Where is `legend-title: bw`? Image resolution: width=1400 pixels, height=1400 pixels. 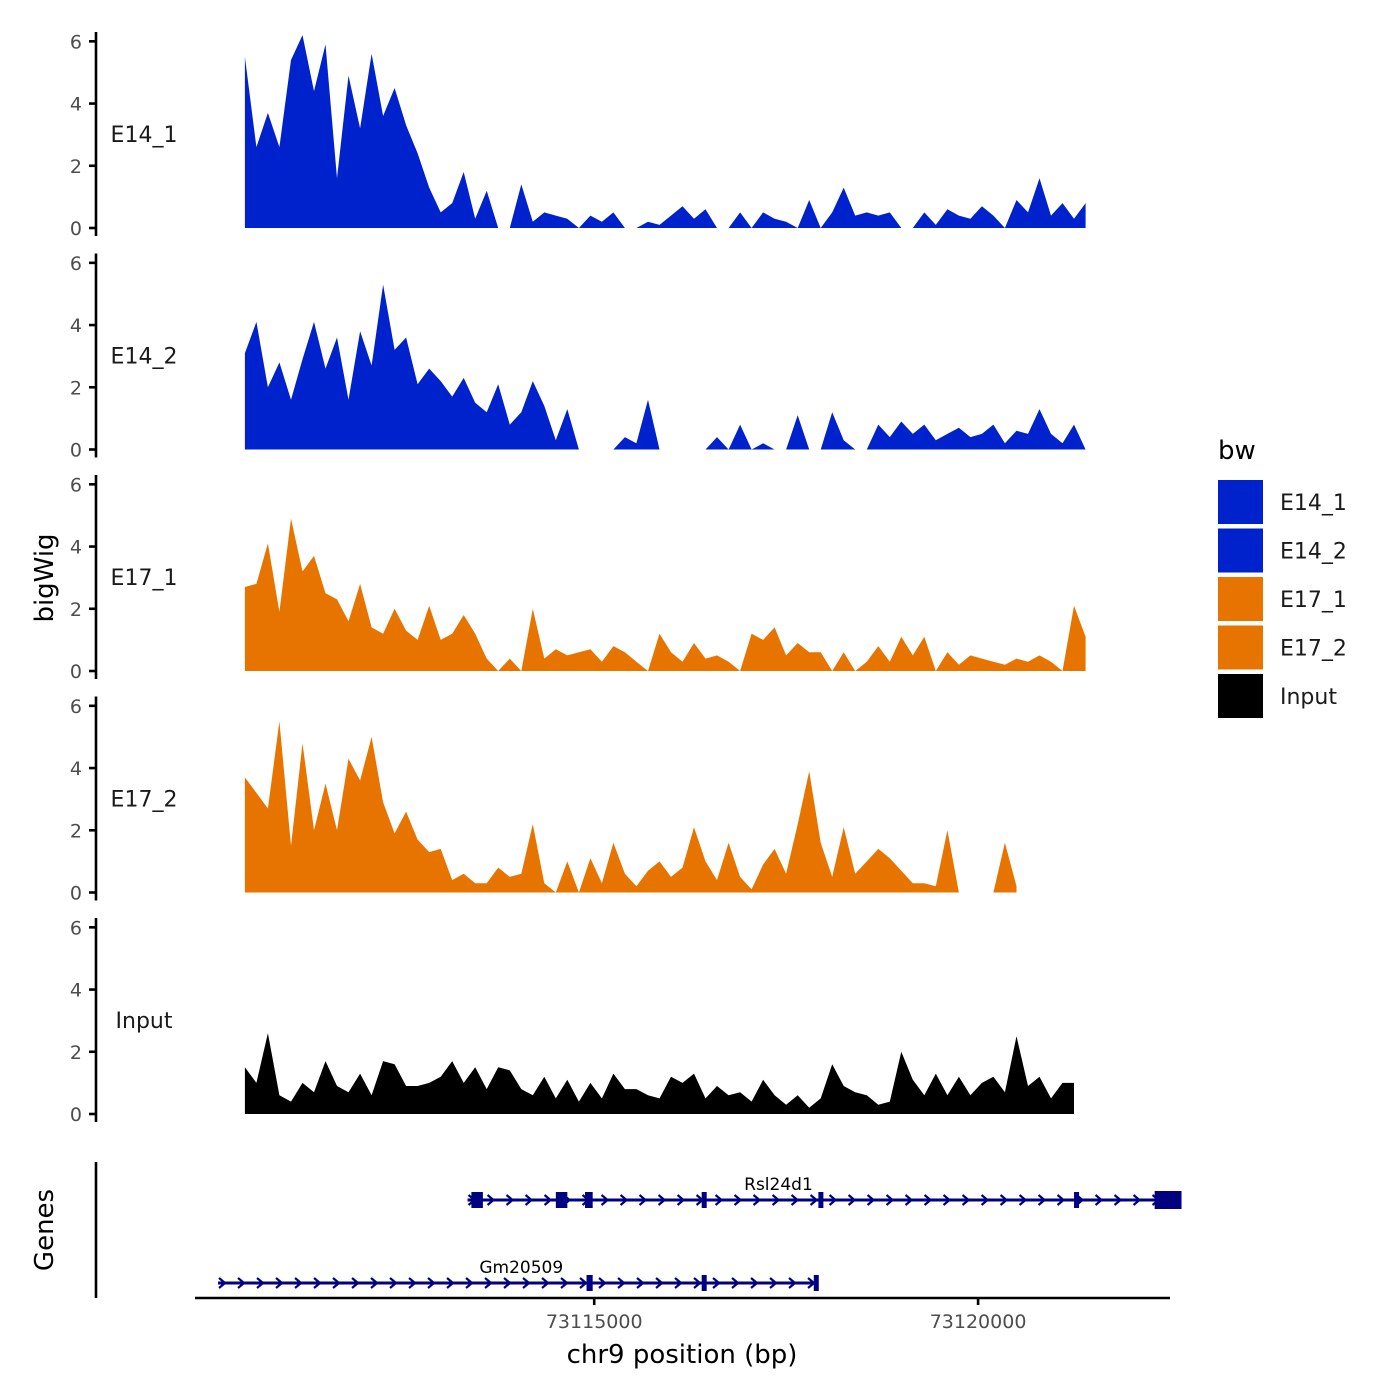 legend-title: bw is located at coordinates (1237, 451).